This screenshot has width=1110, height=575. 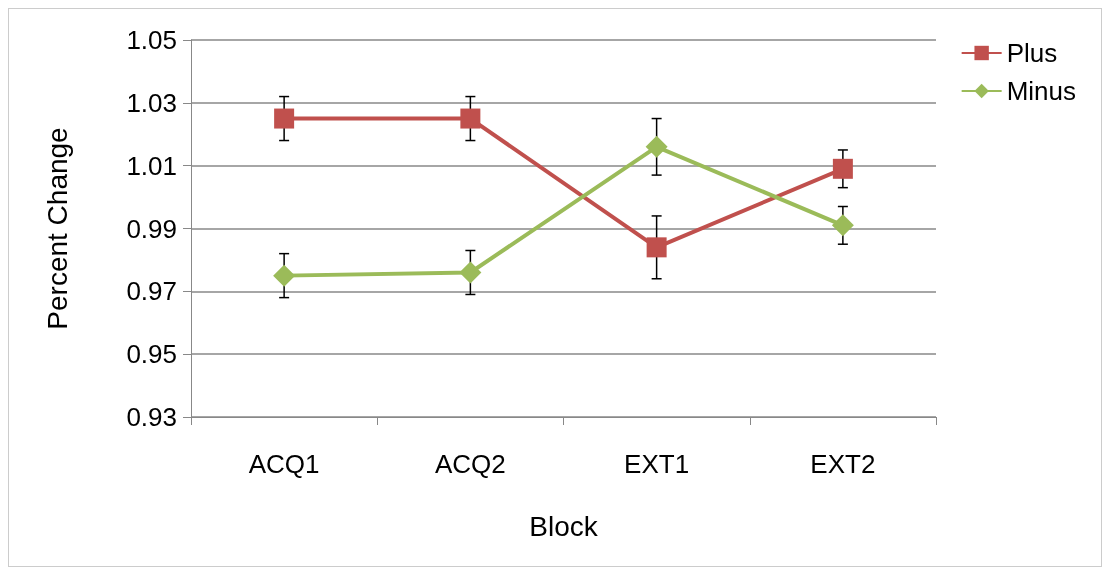 I want to click on y-axis-title: Percent Change, so click(x=57, y=228).